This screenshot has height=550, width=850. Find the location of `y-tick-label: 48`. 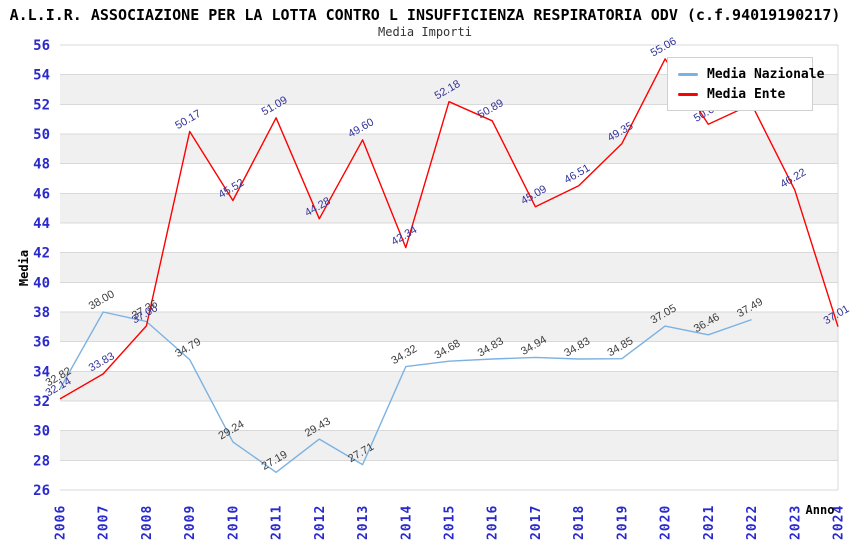

y-tick-label: 48 is located at coordinates (41, 165).